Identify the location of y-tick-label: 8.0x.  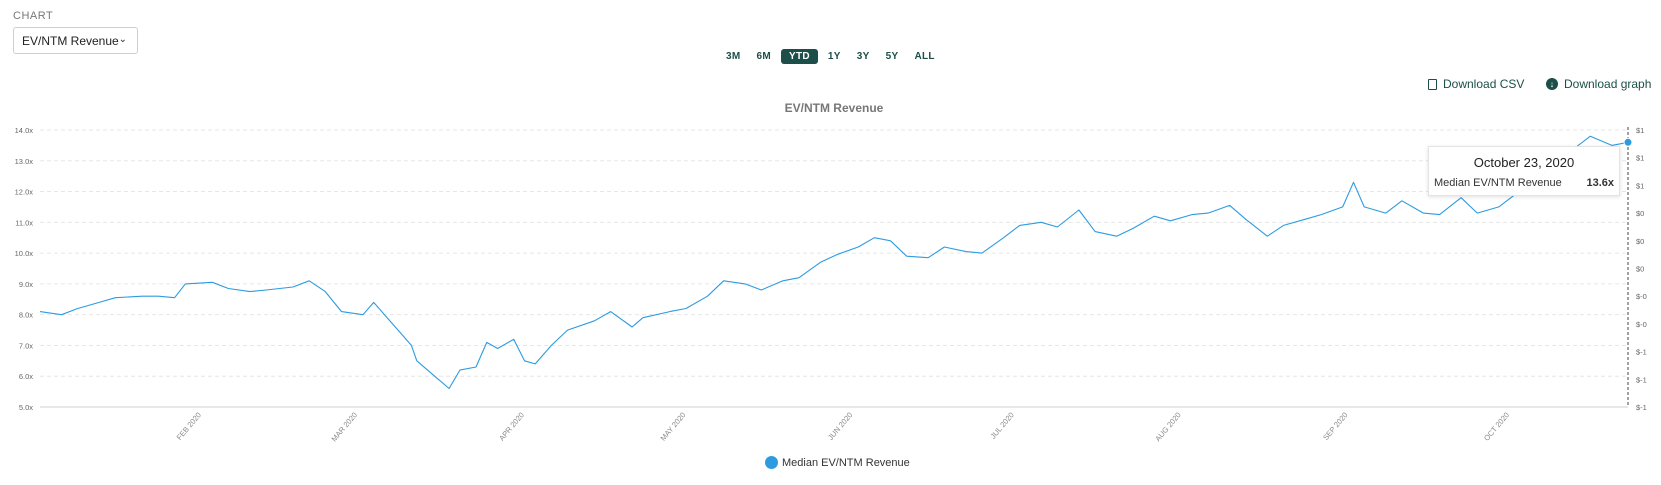
(26, 315).